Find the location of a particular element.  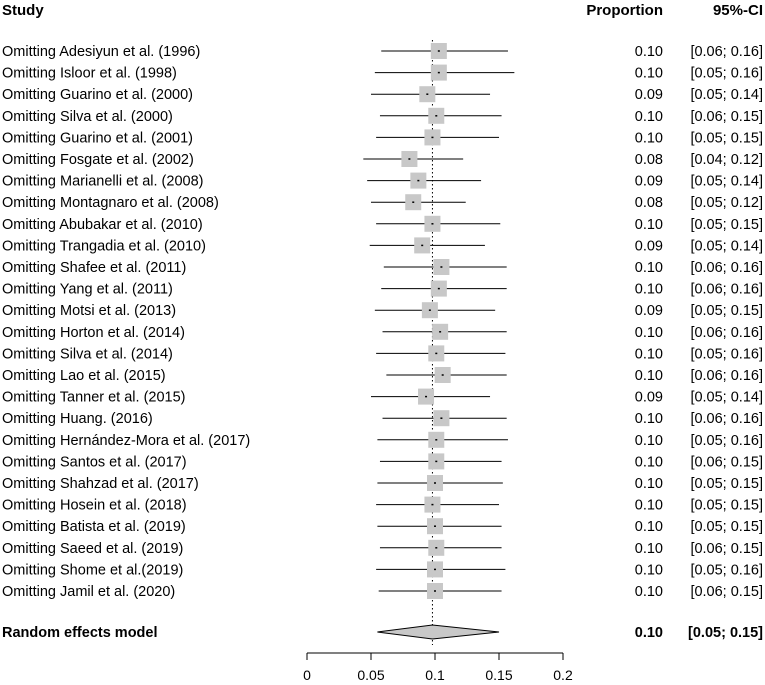

study-label: Omitting Silva et al. (2000) is located at coordinates (87, 117).